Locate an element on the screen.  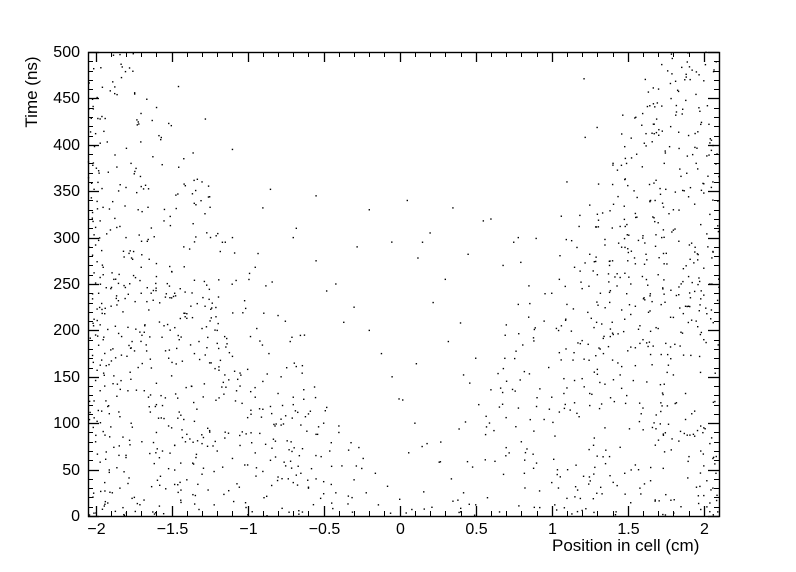
y-tick-label: 500 is located at coordinates (66, 52).